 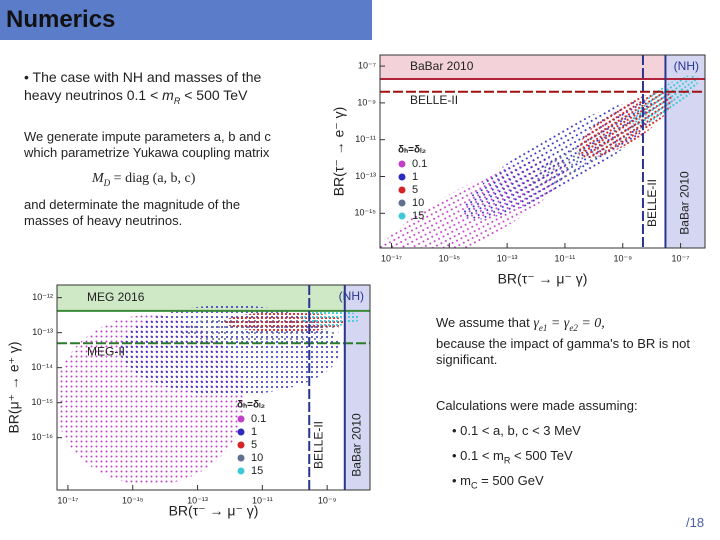 What do you see at coordinates (367, 65) in the screenshot?
I see `y-tick-label: 10⁻⁷` at bounding box center [367, 65].